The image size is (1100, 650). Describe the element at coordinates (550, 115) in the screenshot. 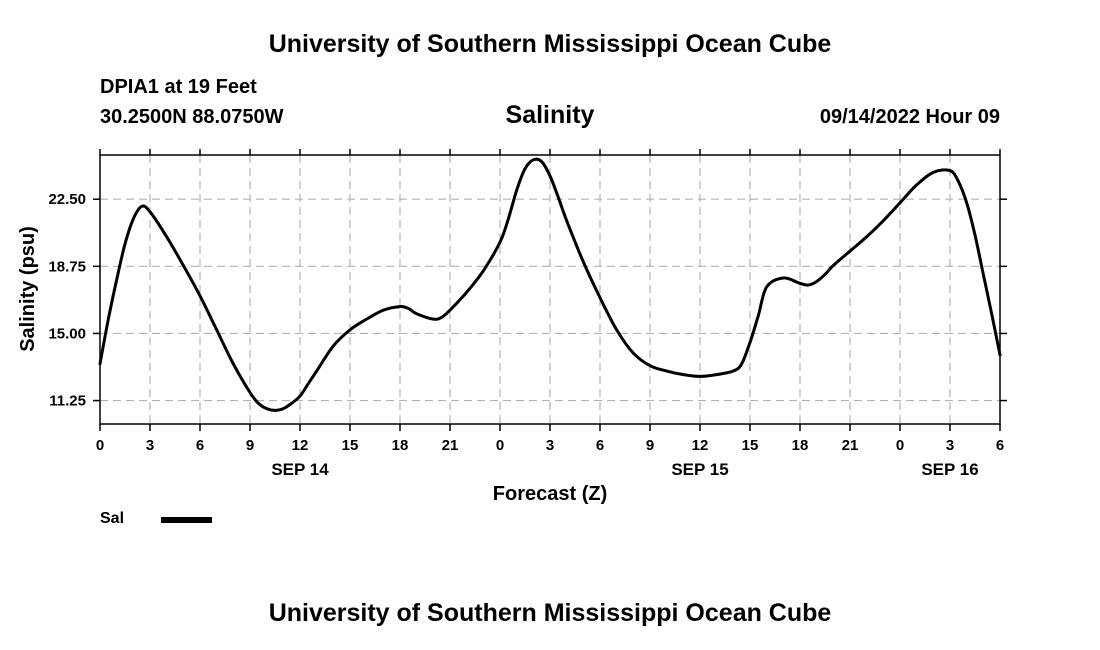

I see `chart-title: Salinity` at that location.